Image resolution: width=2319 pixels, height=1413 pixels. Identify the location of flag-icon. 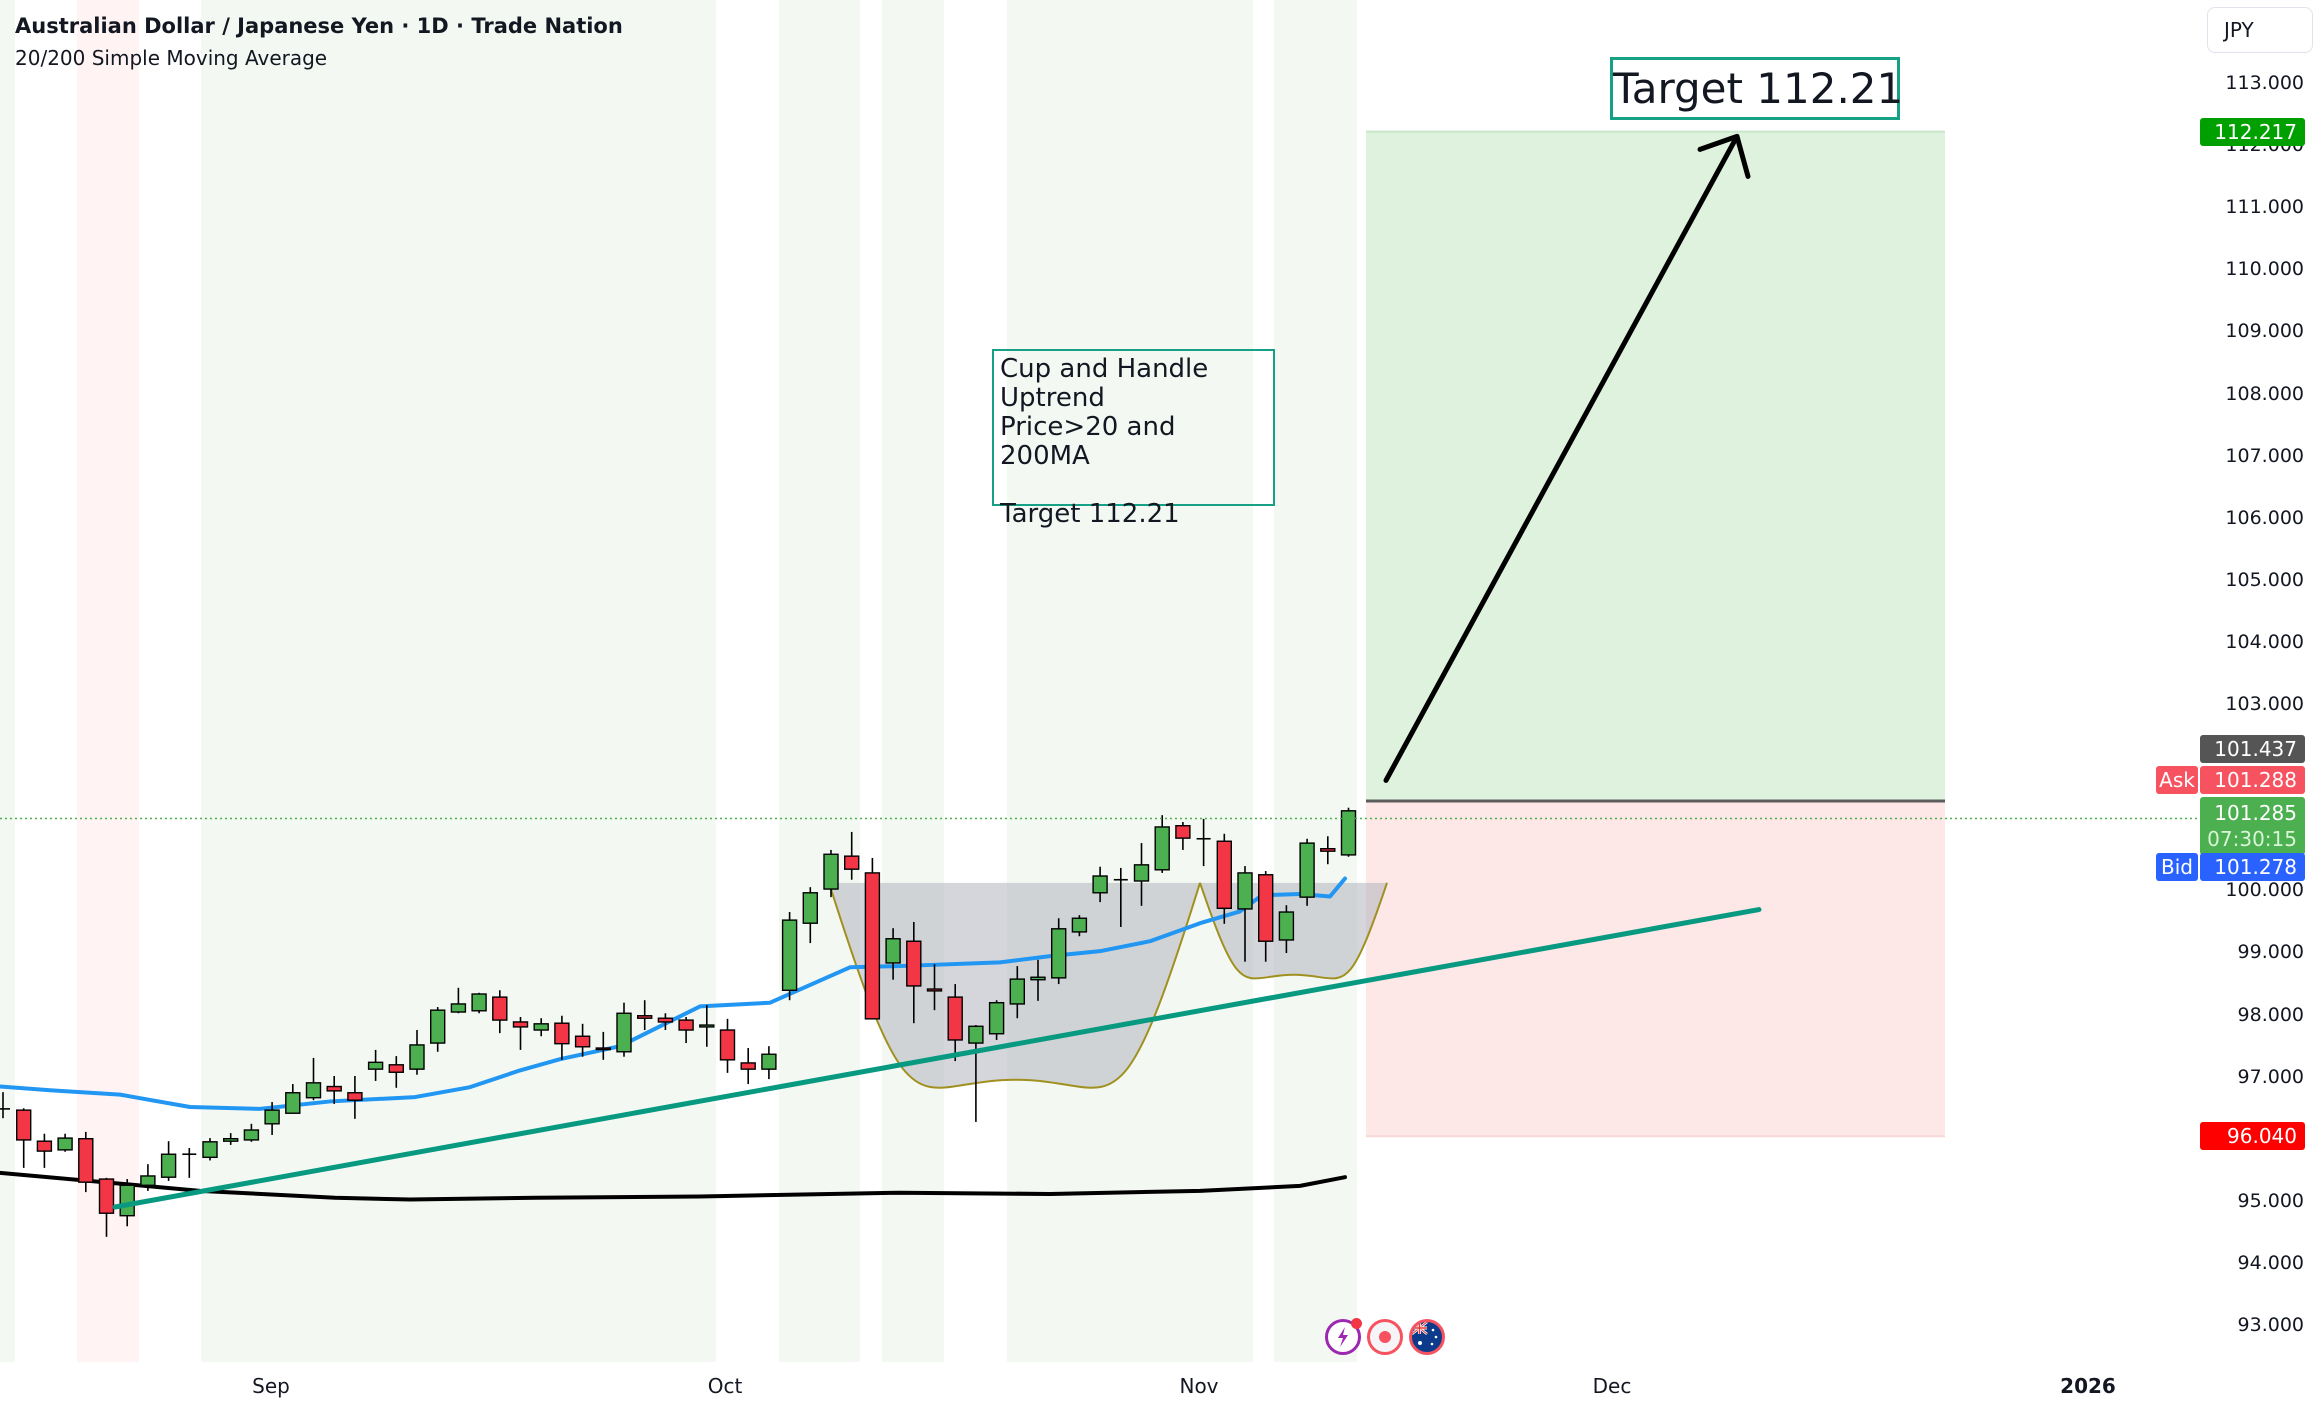
(1425, 1334).